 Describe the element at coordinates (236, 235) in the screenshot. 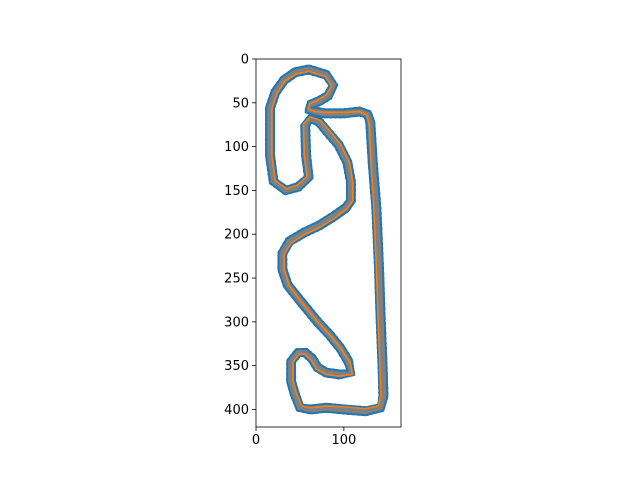

I see `y-tick-label: 200` at that location.